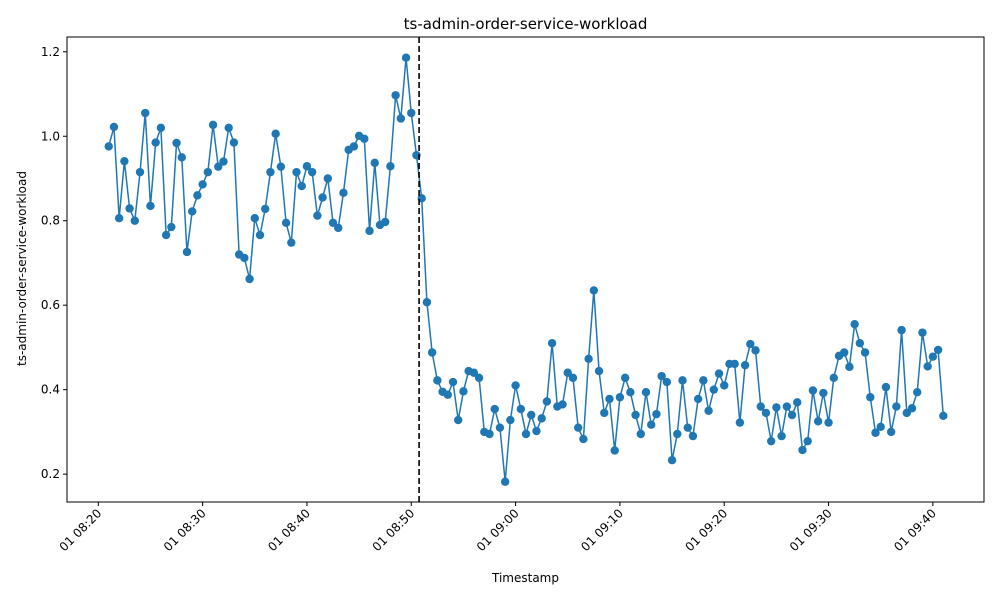 The image size is (1000, 600). I want to click on y-axis-label: ts-admin-order-service-workload, so click(22, 268).